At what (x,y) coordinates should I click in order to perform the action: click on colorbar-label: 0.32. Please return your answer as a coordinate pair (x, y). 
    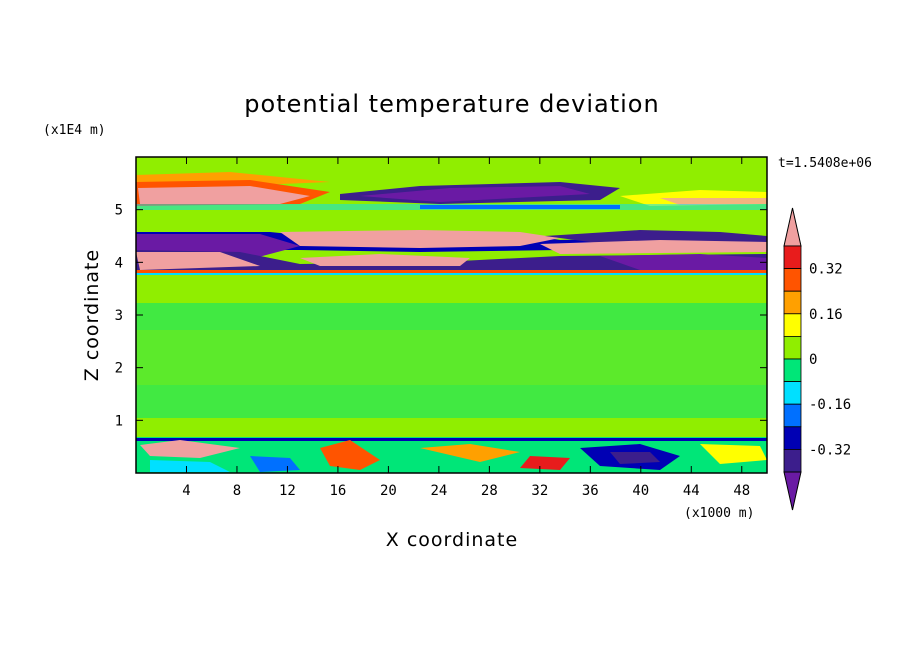
    Looking at the image, I should click on (826, 270).